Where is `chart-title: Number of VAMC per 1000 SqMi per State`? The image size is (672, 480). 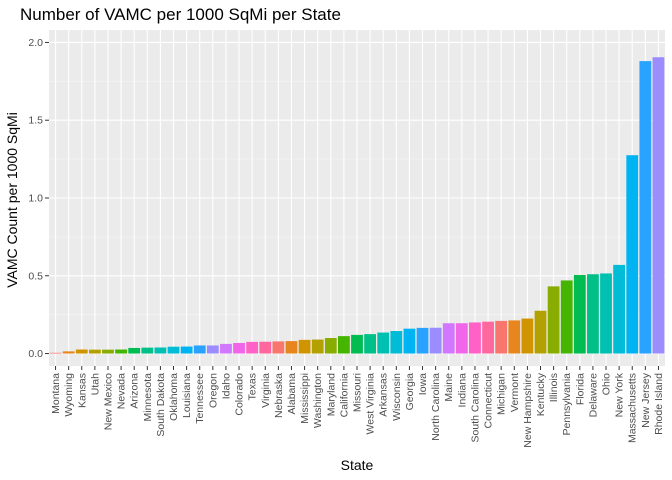 chart-title: Number of VAMC per 1000 SqMi per State is located at coordinates (180, 14).